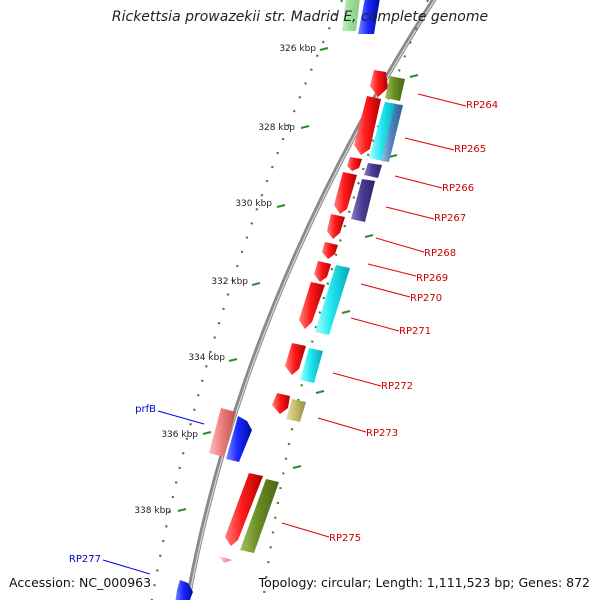 This screenshot has width=600, height=600. Describe the element at coordinates (110, 564) in the screenshot. I see `label-rp277: RP277` at that location.